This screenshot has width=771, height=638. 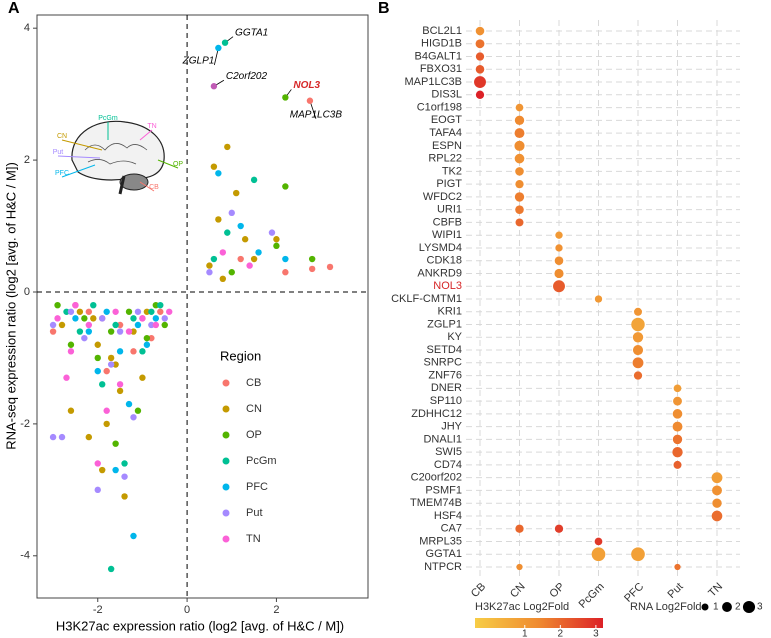 What do you see at coordinates (251, 32) in the screenshot?
I see `annotation: GGTA1` at bounding box center [251, 32].